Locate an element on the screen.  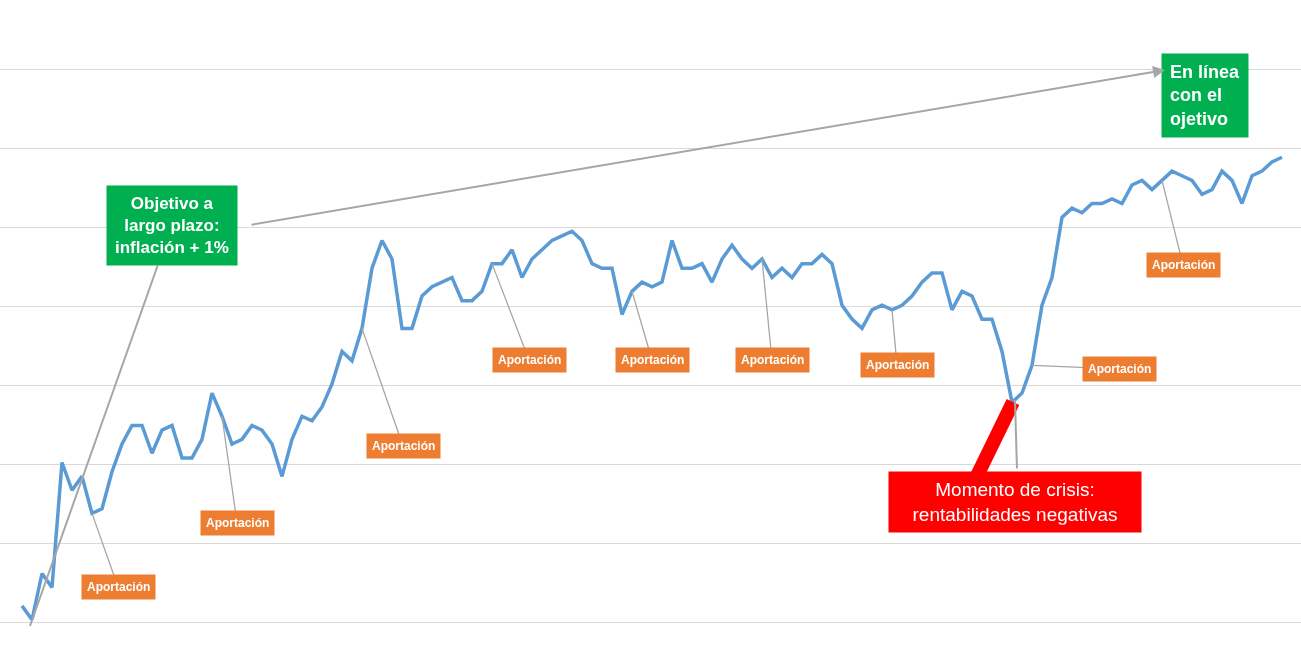
annotation: Momento de crisis: rentabilidades negativas is located at coordinates (1015, 502).